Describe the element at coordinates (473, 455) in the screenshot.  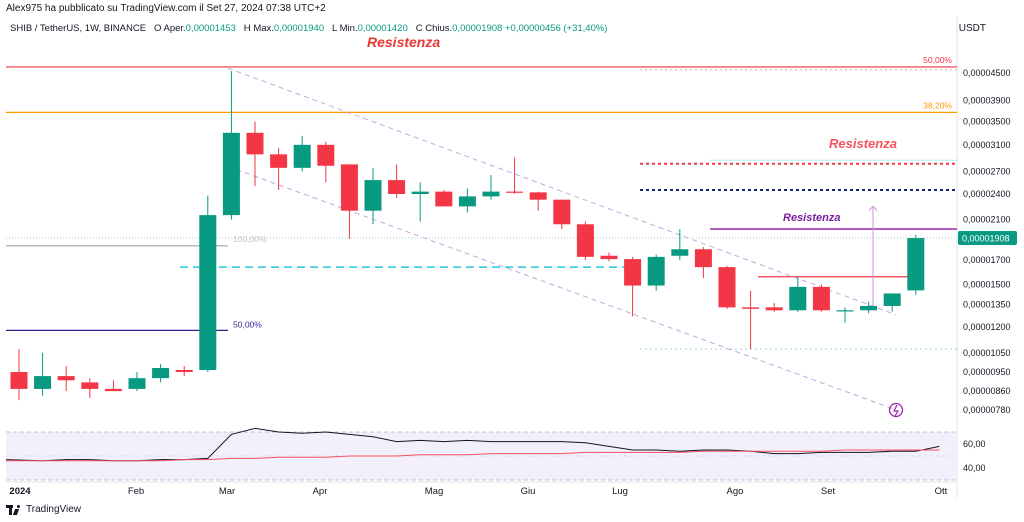
I see `rsi-ma-line` at that location.